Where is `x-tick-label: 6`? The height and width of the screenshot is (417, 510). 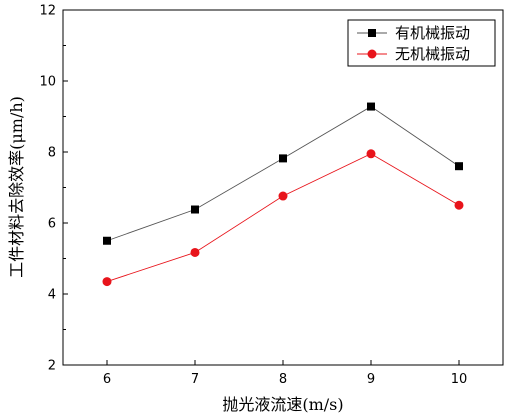 x-tick-label: 6 is located at coordinates (107, 379).